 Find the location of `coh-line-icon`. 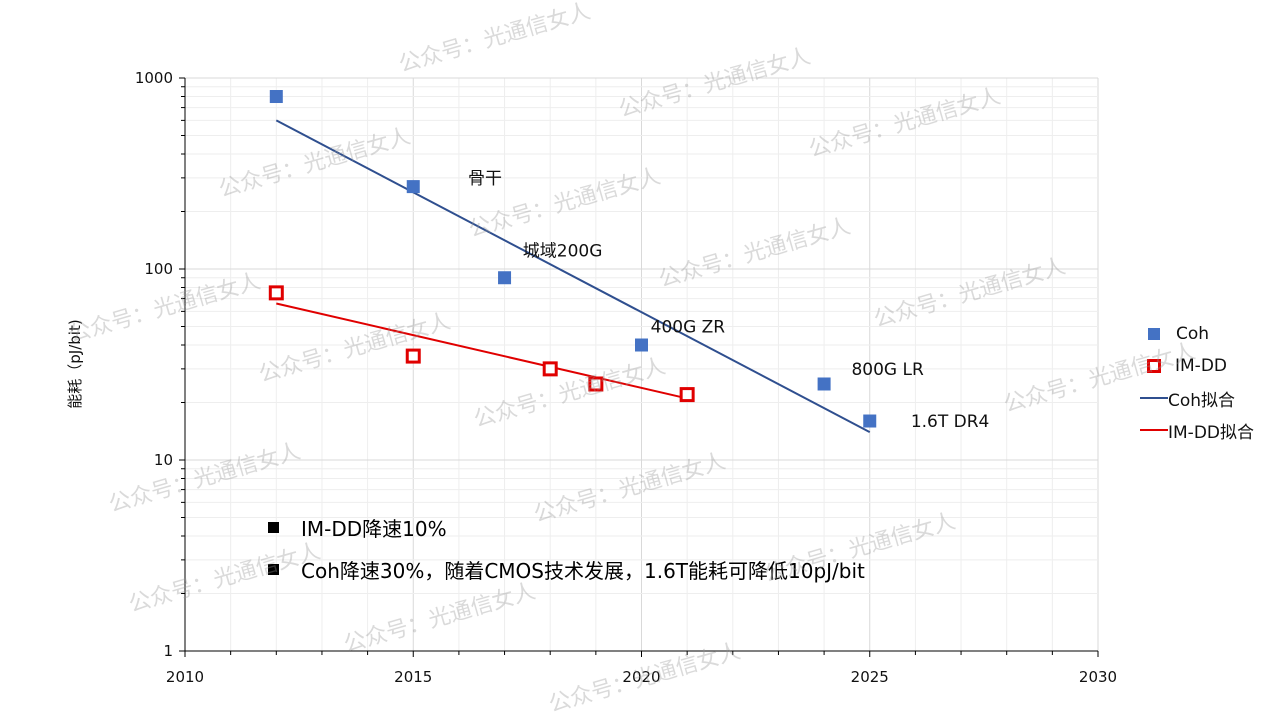

coh-line-icon is located at coordinates (1154, 398).